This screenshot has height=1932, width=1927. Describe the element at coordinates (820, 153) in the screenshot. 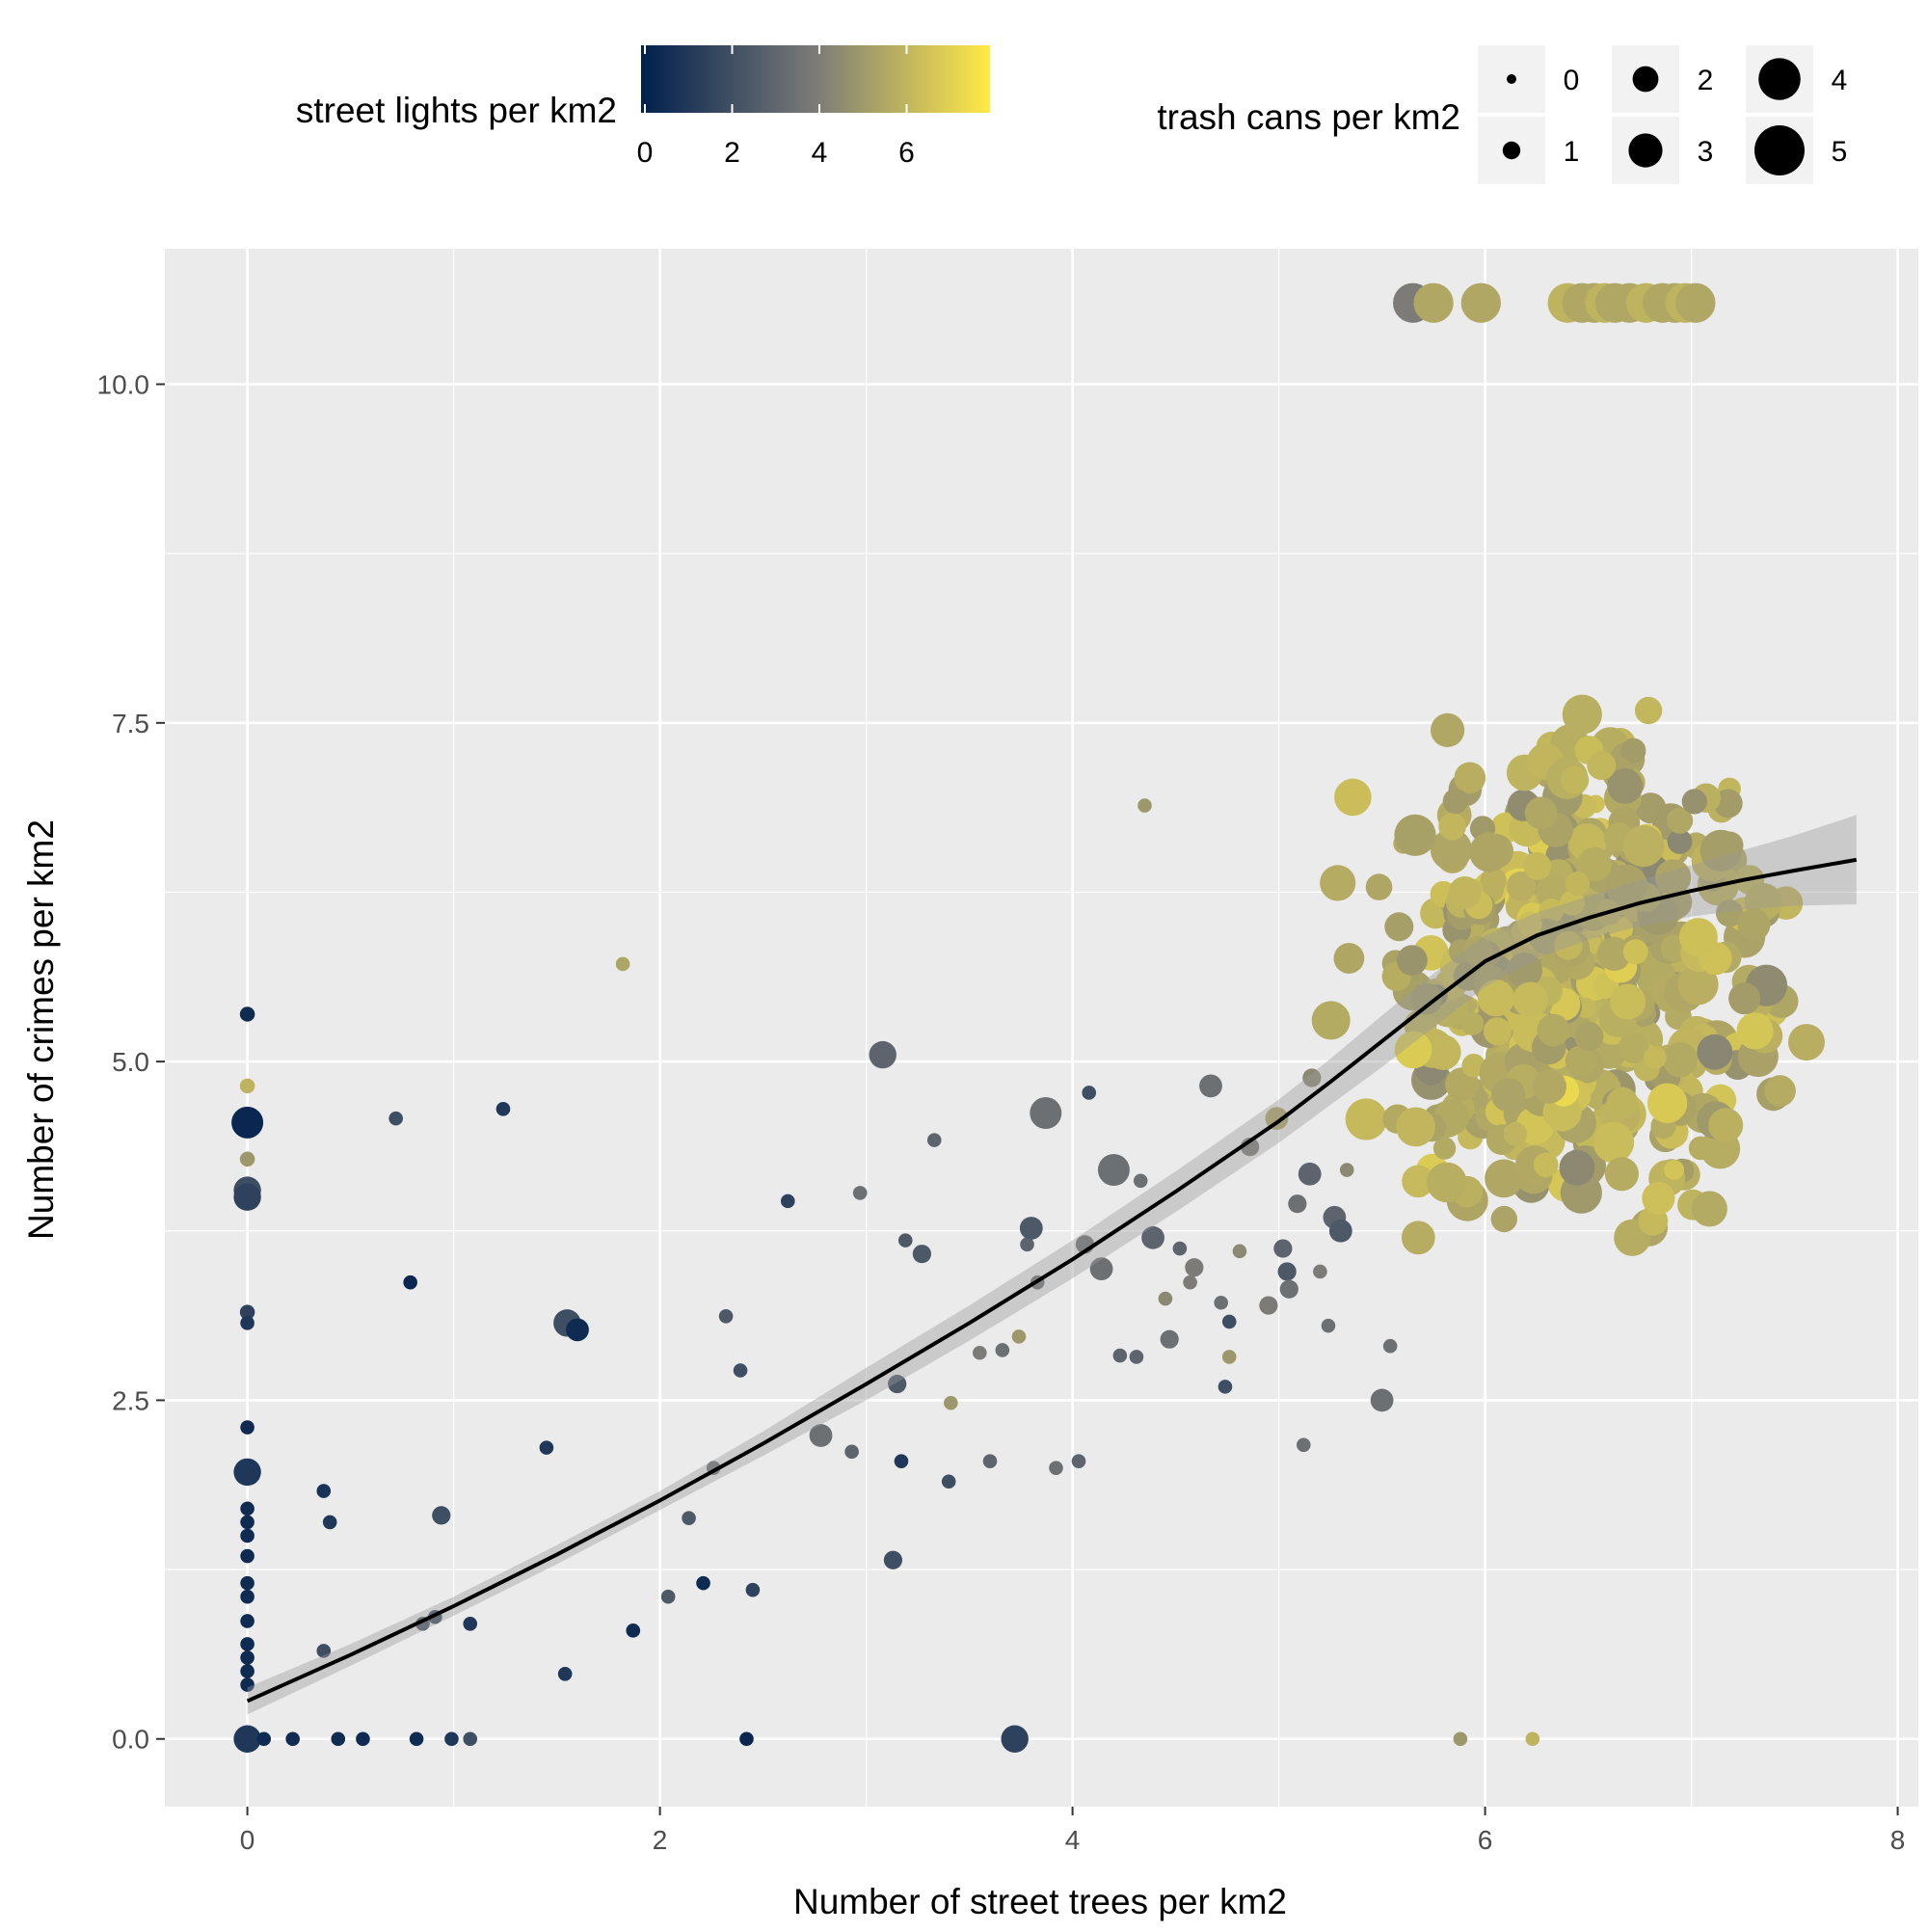

I see `color-bar-tick-label: 4` at that location.